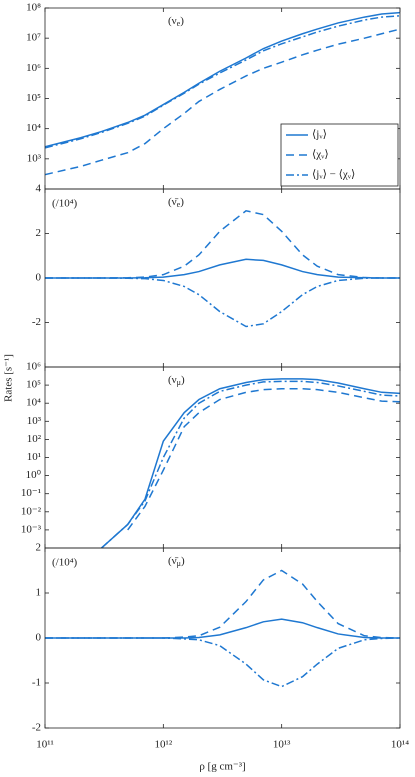  Describe the element at coordinates (222, 767) in the screenshot. I see `x-axis-label: ρ [g cm⁻³]` at that location.